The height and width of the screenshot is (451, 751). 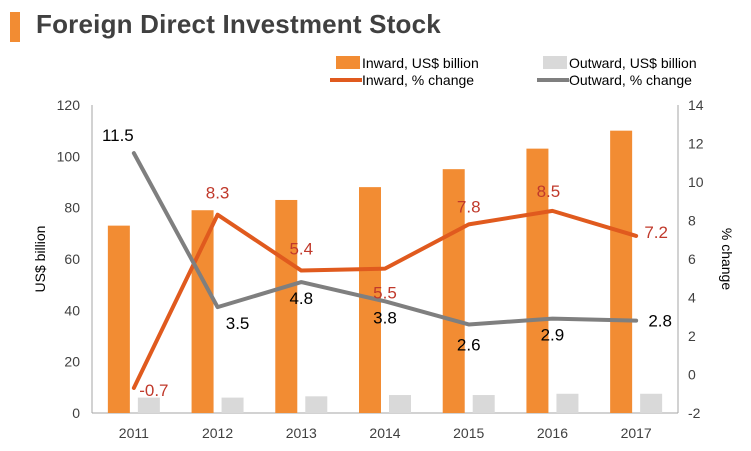 What do you see at coordinates (40, 259) in the screenshot?
I see `y-left-axis-title: US$ billion` at bounding box center [40, 259].